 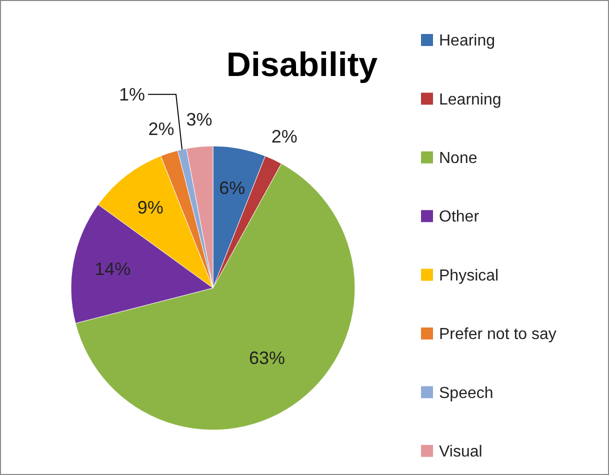 What do you see at coordinates (199, 119) in the screenshot?
I see `data-label: 3%` at bounding box center [199, 119].